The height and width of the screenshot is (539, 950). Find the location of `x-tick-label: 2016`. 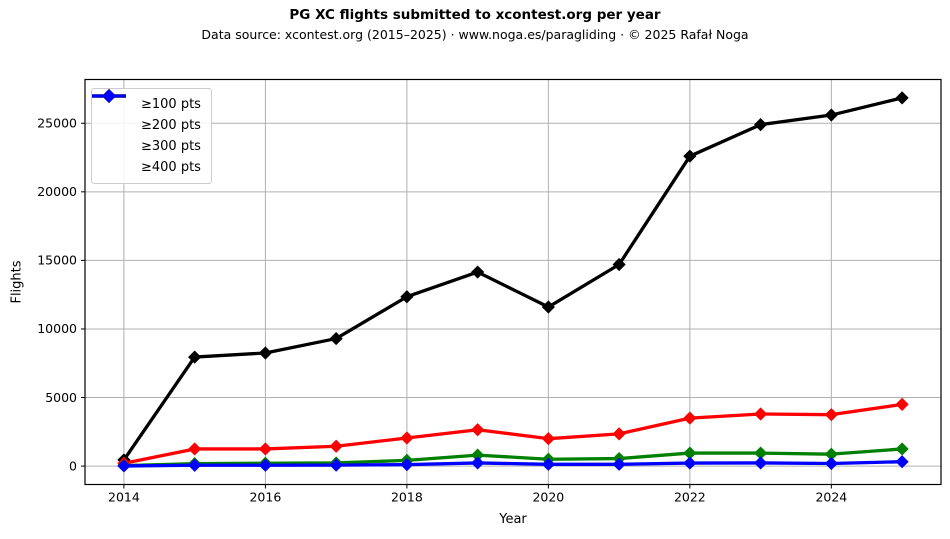

x-tick-label: 2016 is located at coordinates (265, 497).